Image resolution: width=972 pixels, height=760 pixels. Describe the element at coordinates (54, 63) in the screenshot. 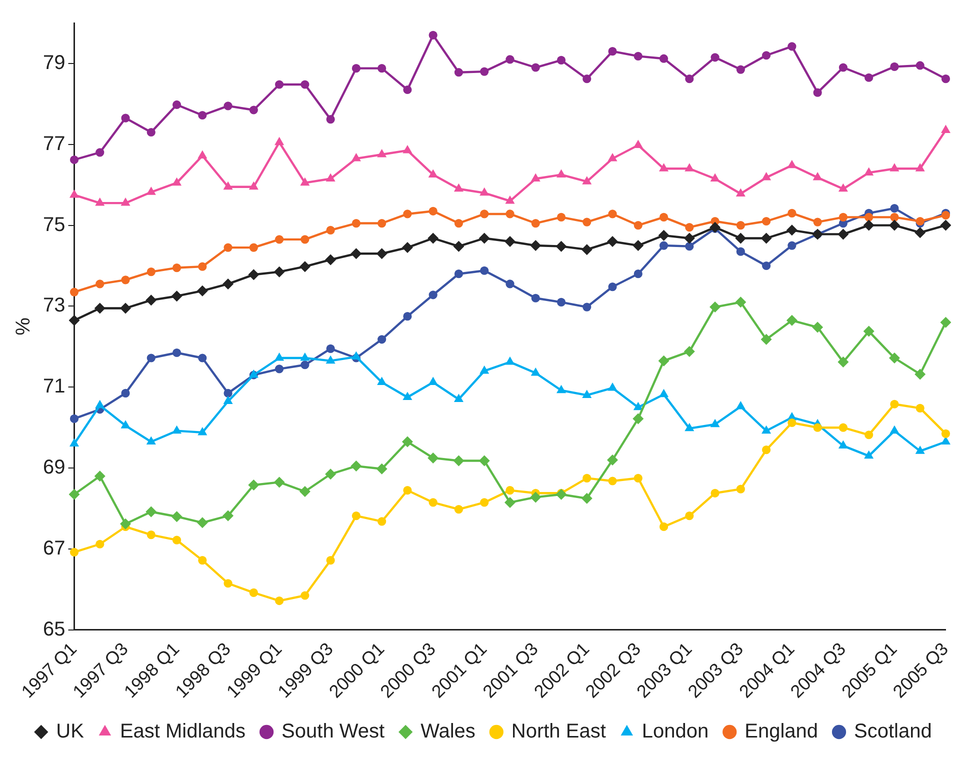

I see `y-tick-label: 79` at that location.